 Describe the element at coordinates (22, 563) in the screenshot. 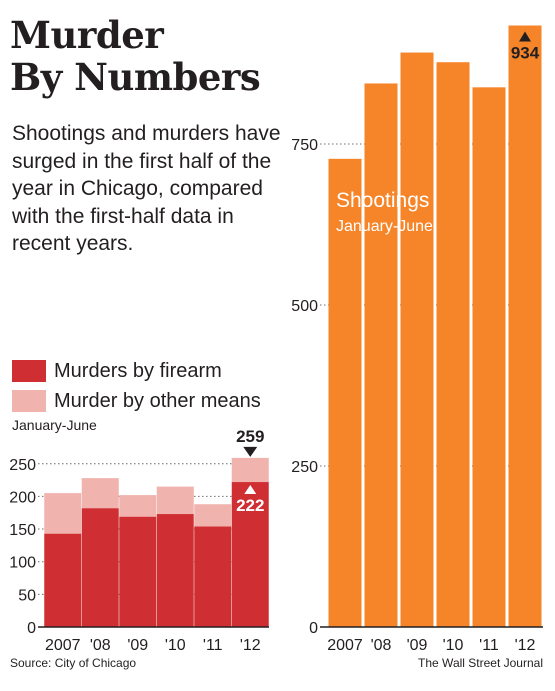

I see `murders-y-tick-label: 100` at that location.